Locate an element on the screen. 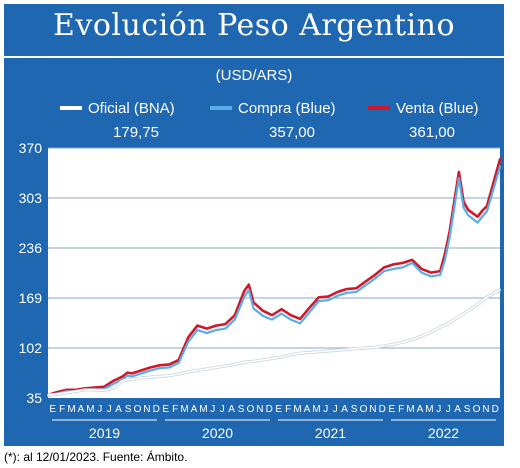  legend-label-venta: Venta (Blue) is located at coordinates (437, 108).